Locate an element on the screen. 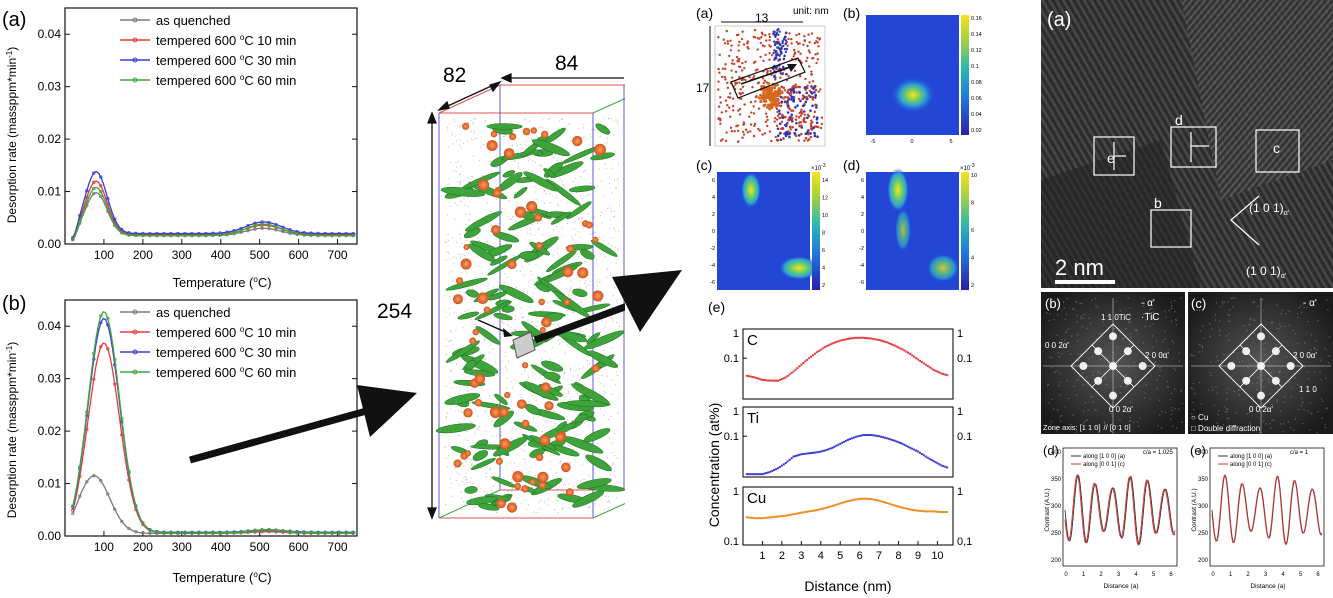  x-tick-label: 3 is located at coordinates (801, 556).